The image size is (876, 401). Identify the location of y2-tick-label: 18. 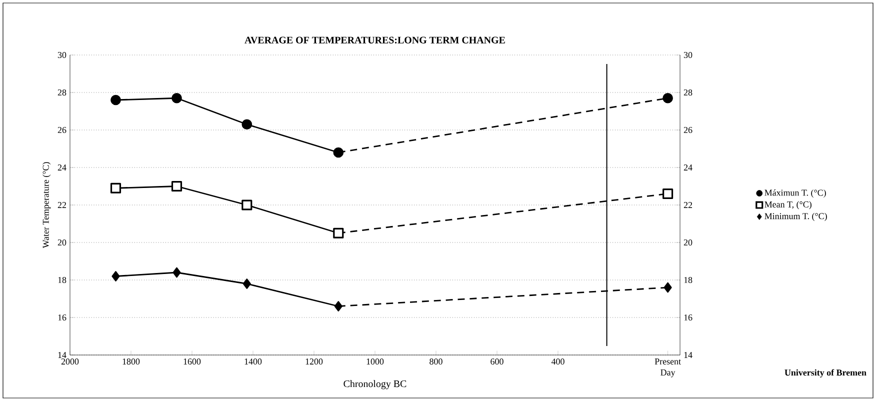
(688, 280).